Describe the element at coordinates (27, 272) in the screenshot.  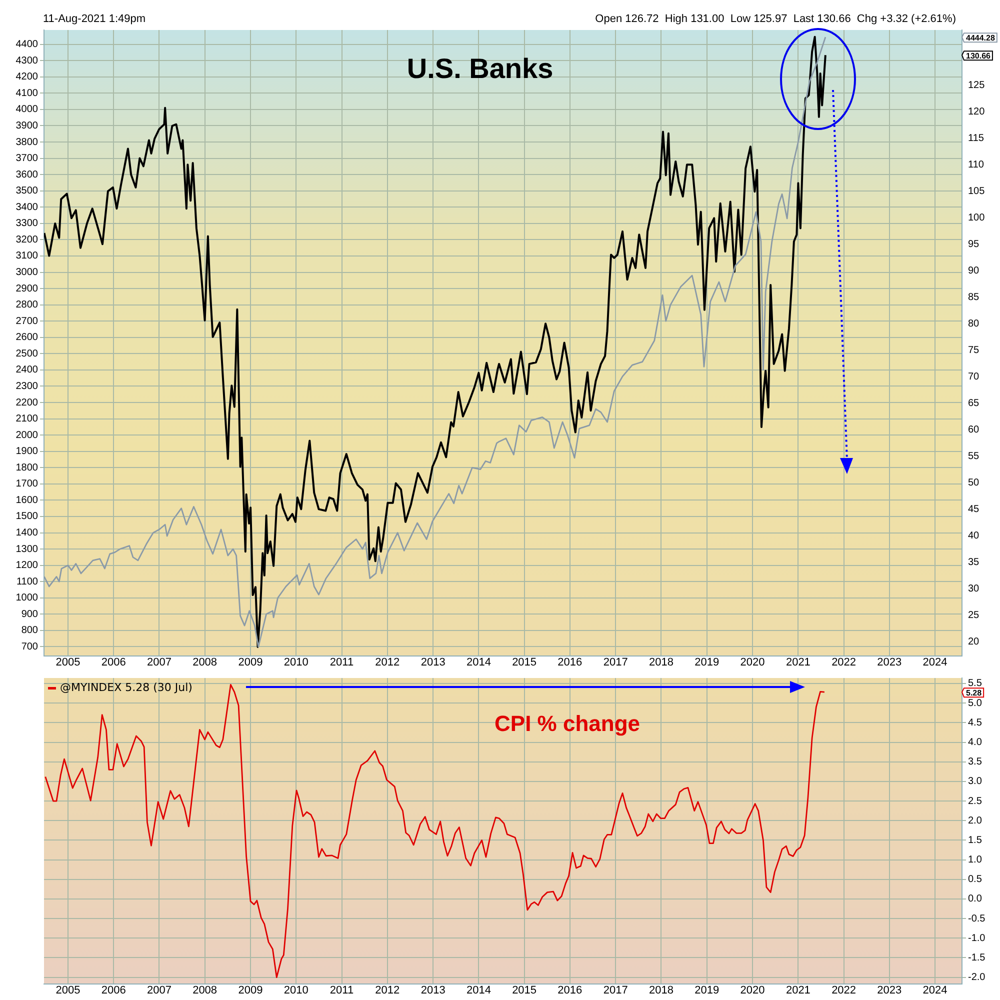
I see `y-tick-label: 3000` at that location.